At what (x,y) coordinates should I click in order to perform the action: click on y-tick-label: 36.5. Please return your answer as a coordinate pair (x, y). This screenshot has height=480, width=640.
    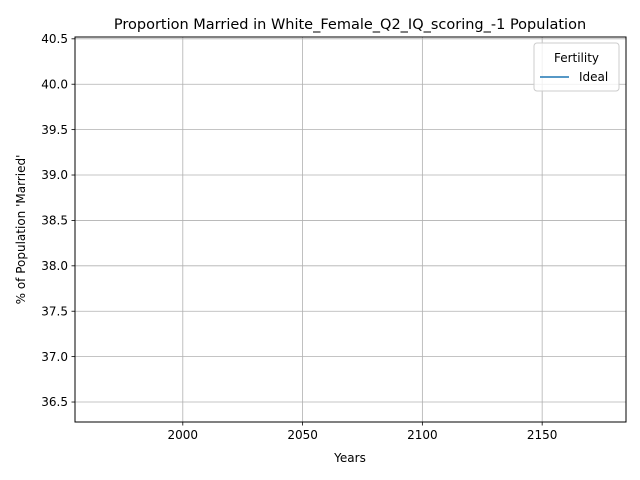
    Looking at the image, I should click on (54, 402).